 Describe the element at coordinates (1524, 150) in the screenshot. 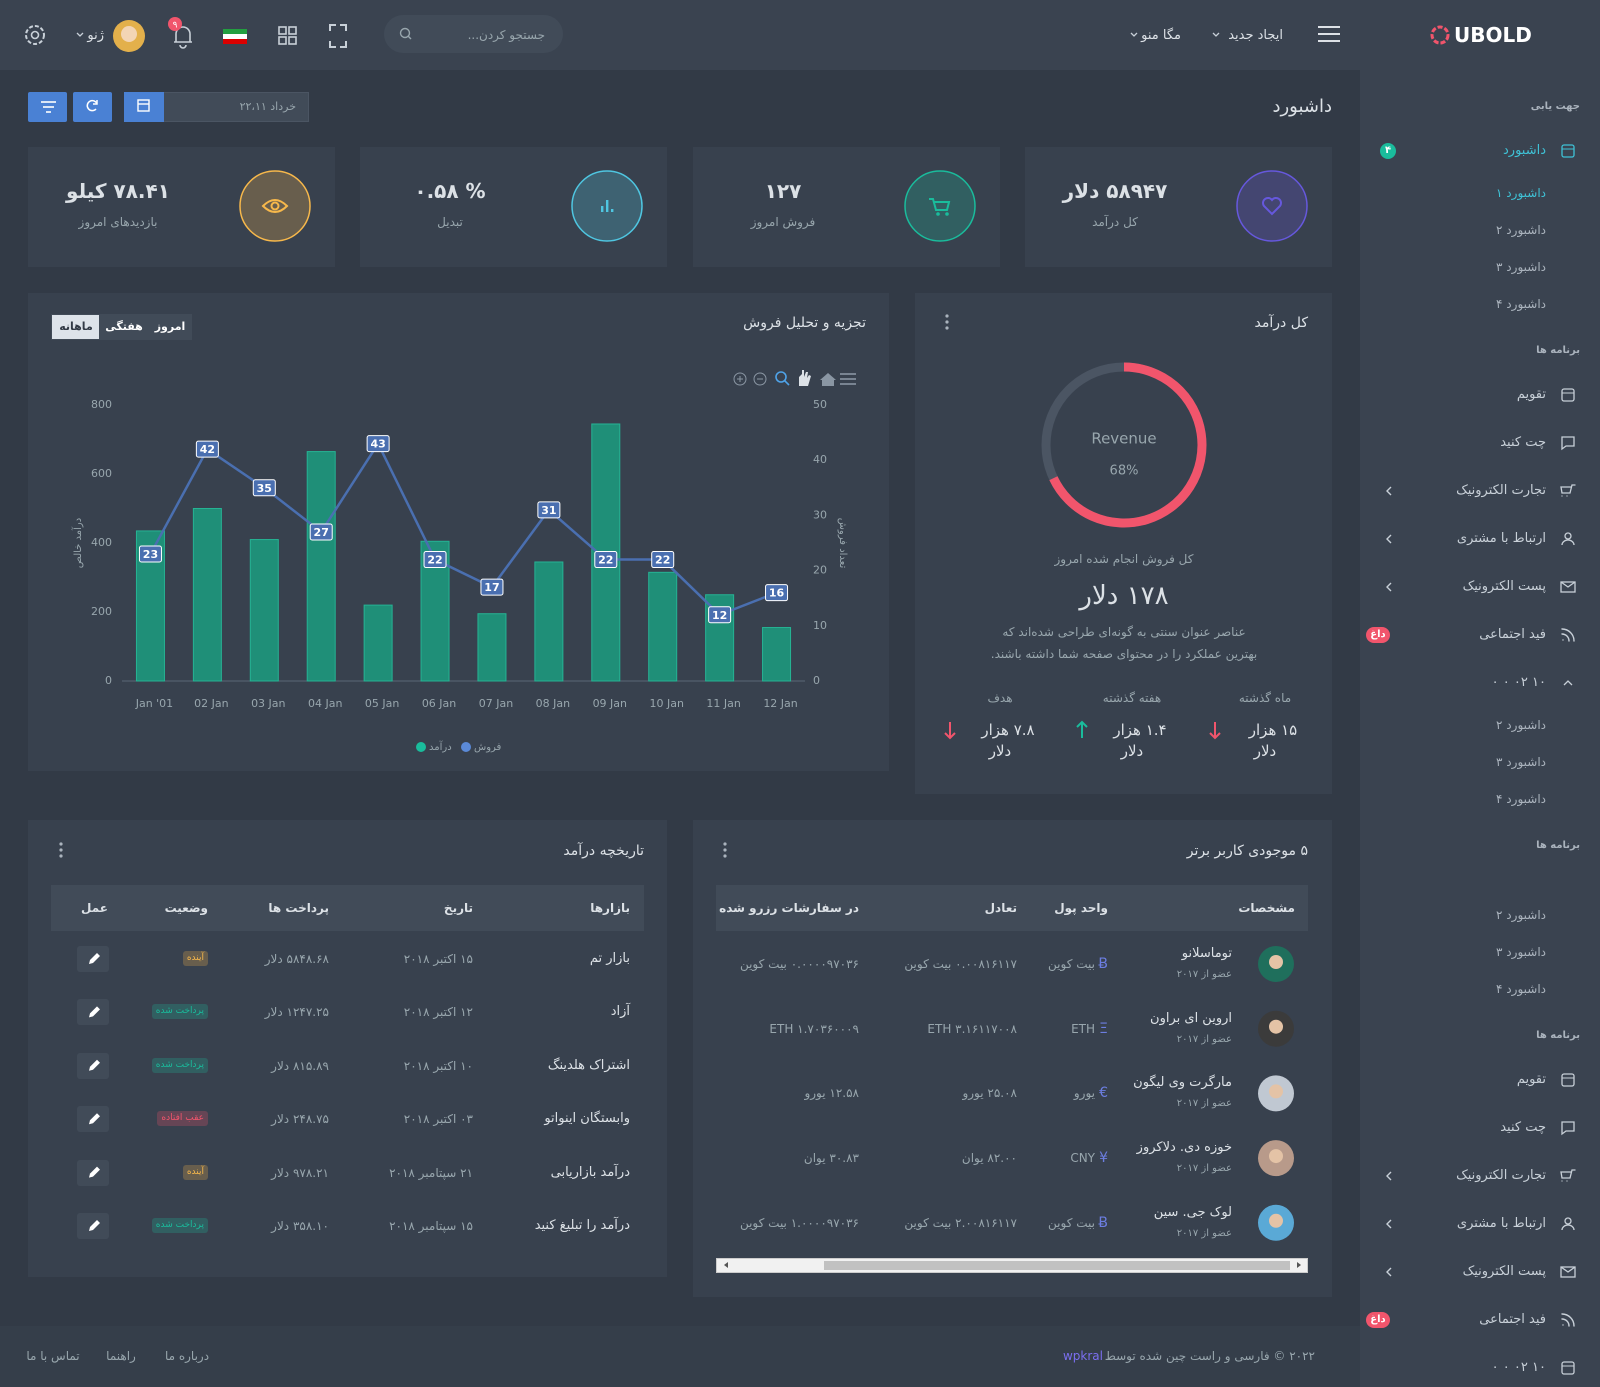

I see `nav-item: داشبورد` at that location.